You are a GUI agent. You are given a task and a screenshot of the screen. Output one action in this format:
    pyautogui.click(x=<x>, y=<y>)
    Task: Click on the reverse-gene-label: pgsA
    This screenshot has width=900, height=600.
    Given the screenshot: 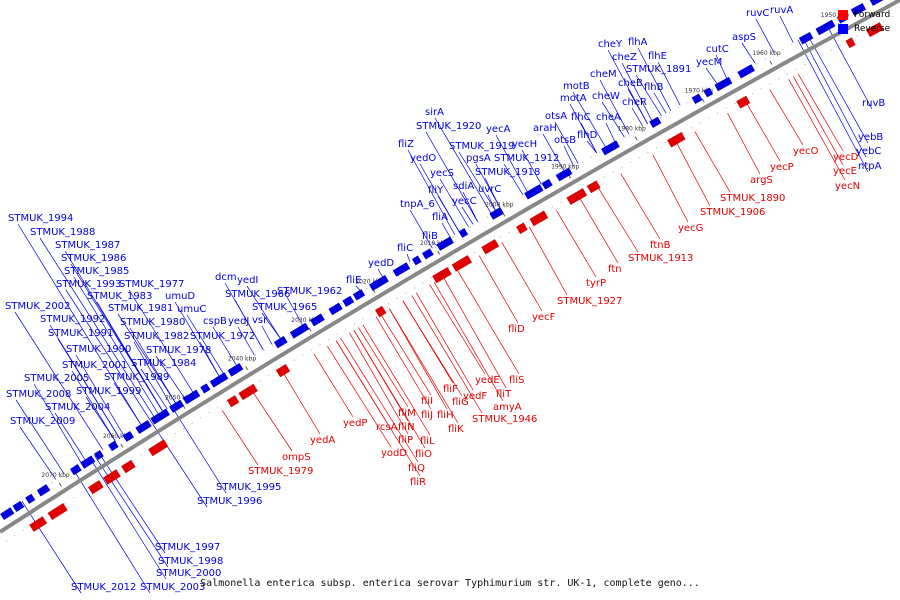 What is the action you would take?
    pyautogui.click(x=478, y=158)
    